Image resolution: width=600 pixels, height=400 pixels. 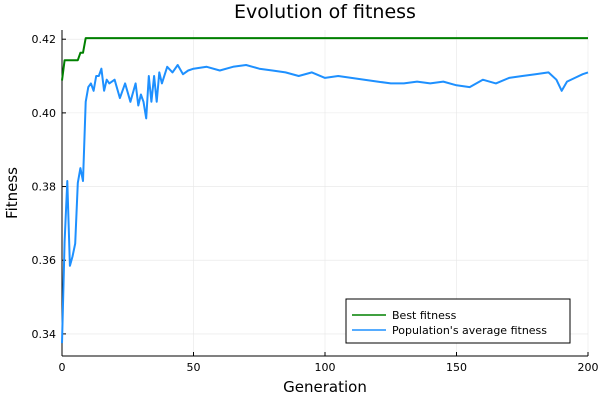 What do you see at coordinates (325, 12) in the screenshot?
I see `chart-title: Evolution of fitness` at bounding box center [325, 12].